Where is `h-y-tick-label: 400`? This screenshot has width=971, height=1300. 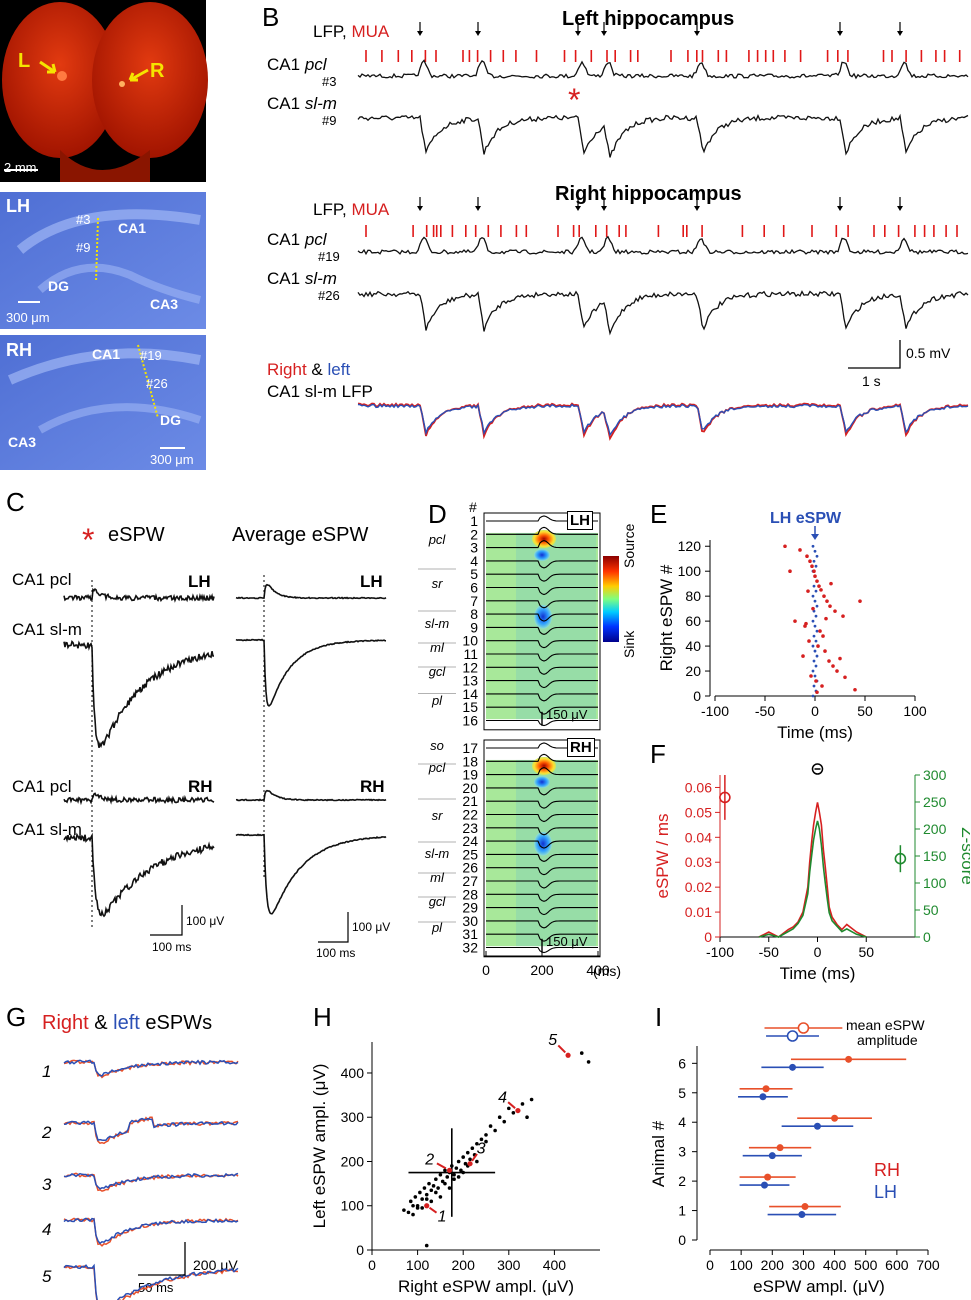 h-y-tick-label: 400 is located at coordinates (353, 1073).